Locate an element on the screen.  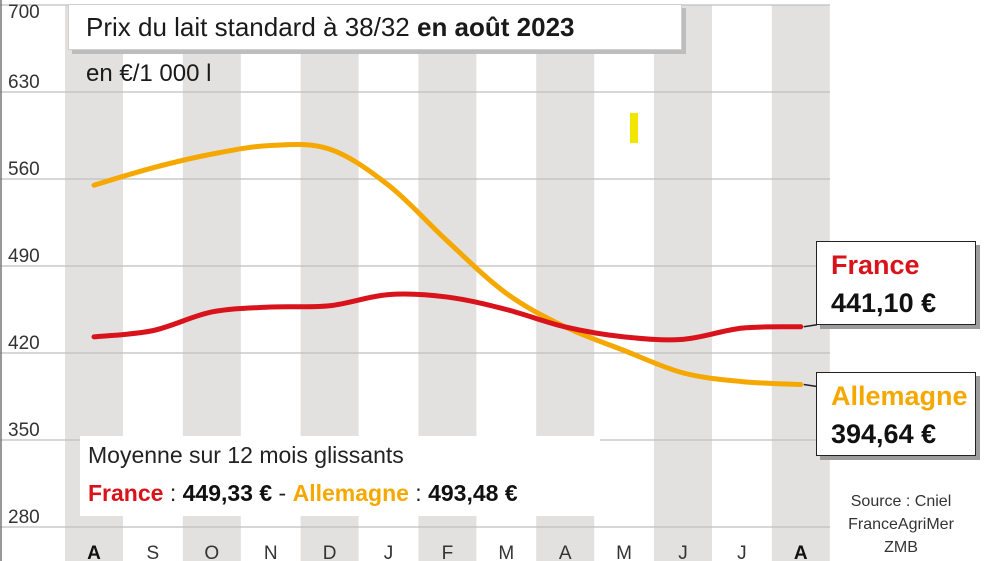
y-tick-label: 490 is located at coordinates (24, 256).